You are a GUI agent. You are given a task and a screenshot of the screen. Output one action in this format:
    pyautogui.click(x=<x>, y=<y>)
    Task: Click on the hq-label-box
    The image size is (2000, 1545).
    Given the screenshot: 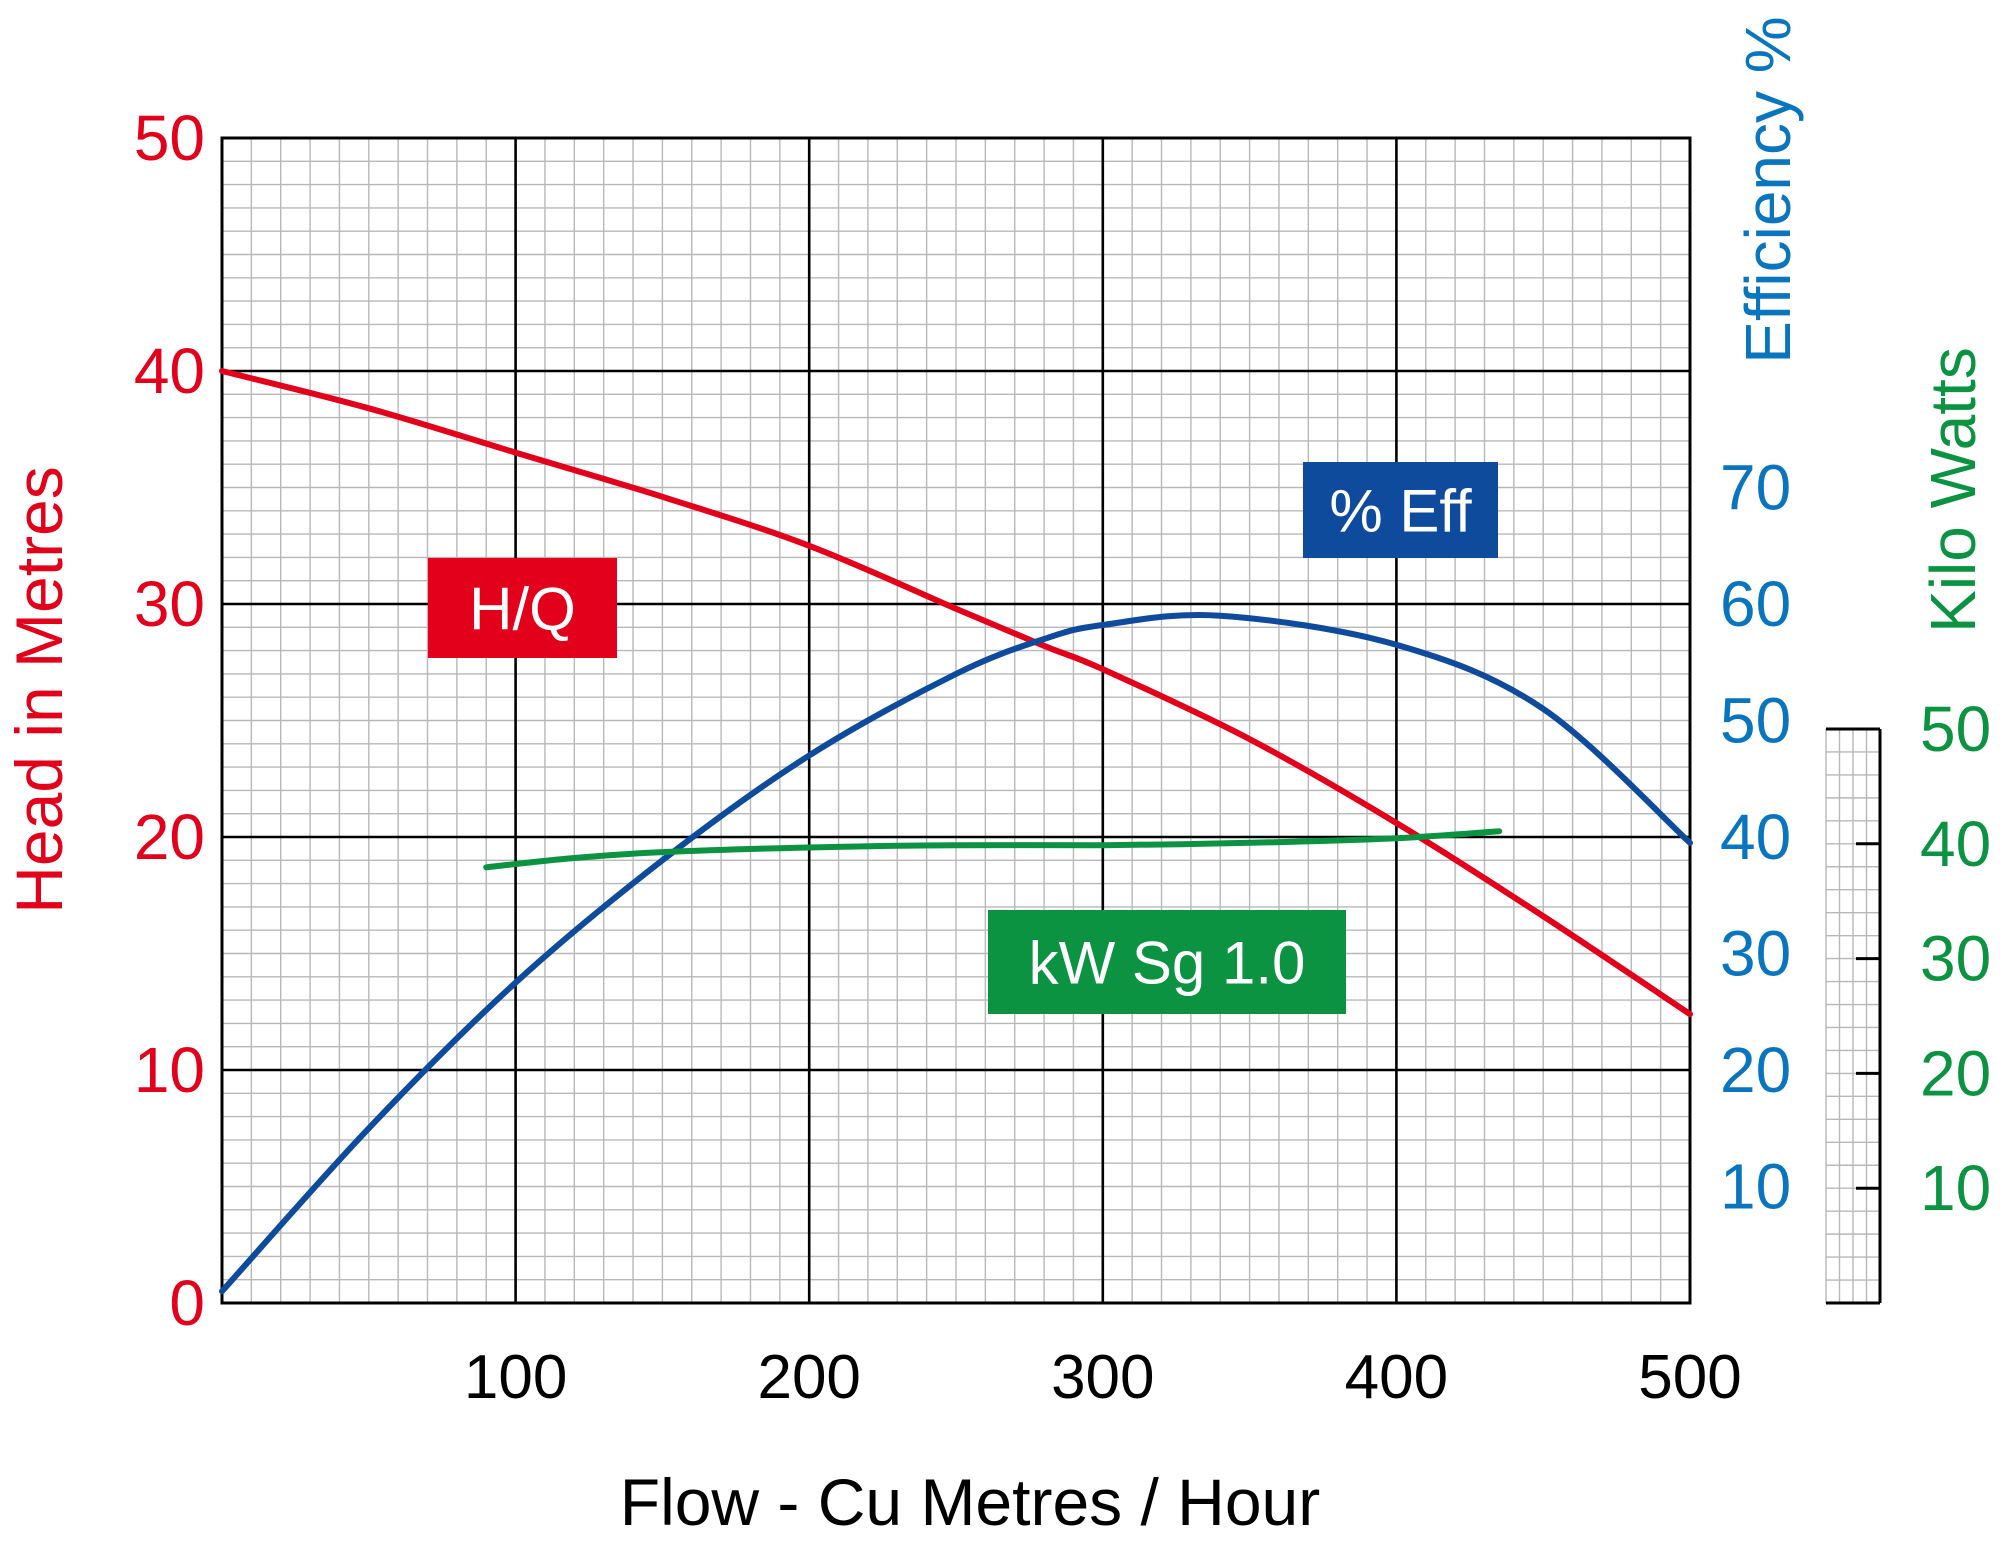 What is the action you would take?
    pyautogui.click(x=522, y=608)
    